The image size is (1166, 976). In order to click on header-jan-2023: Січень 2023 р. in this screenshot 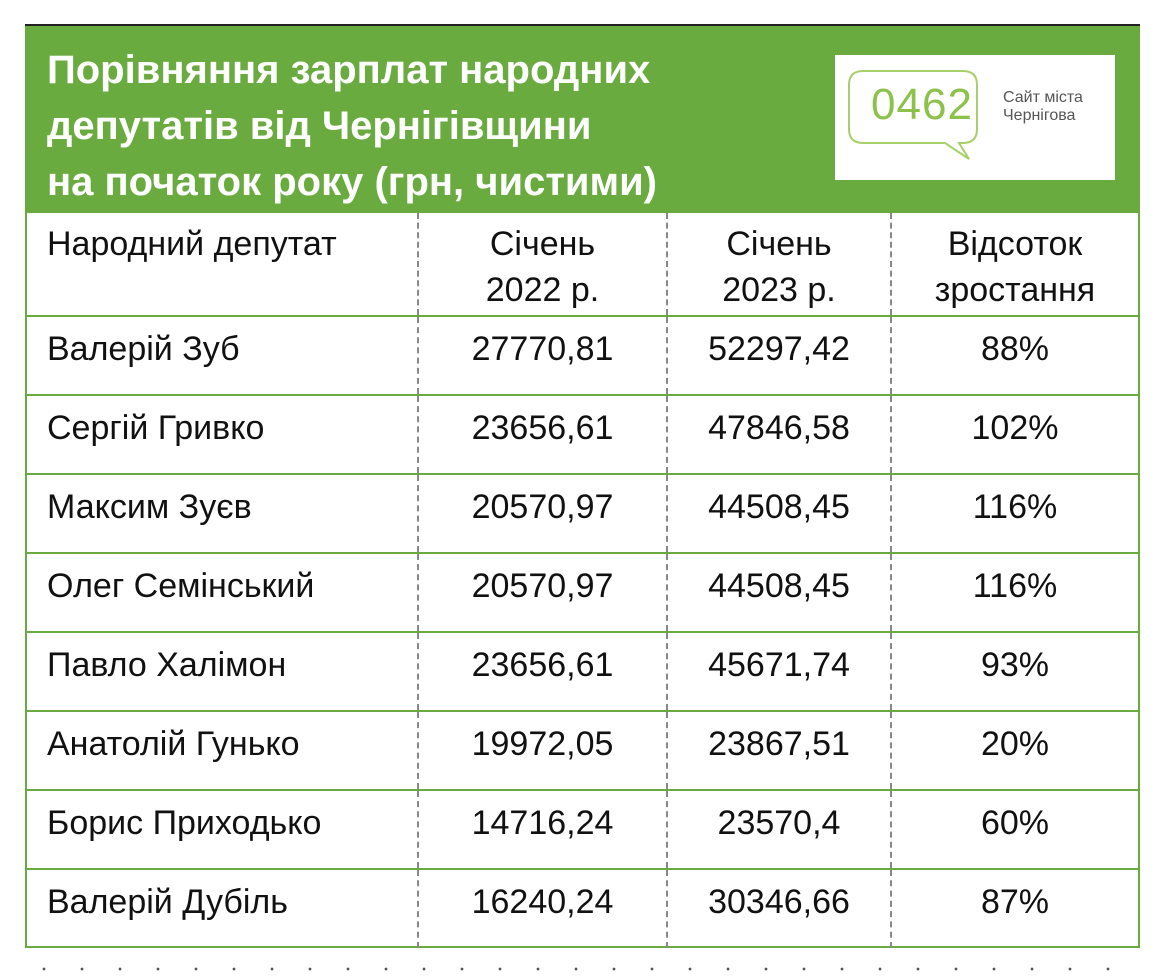, I will do `click(778, 265)`.